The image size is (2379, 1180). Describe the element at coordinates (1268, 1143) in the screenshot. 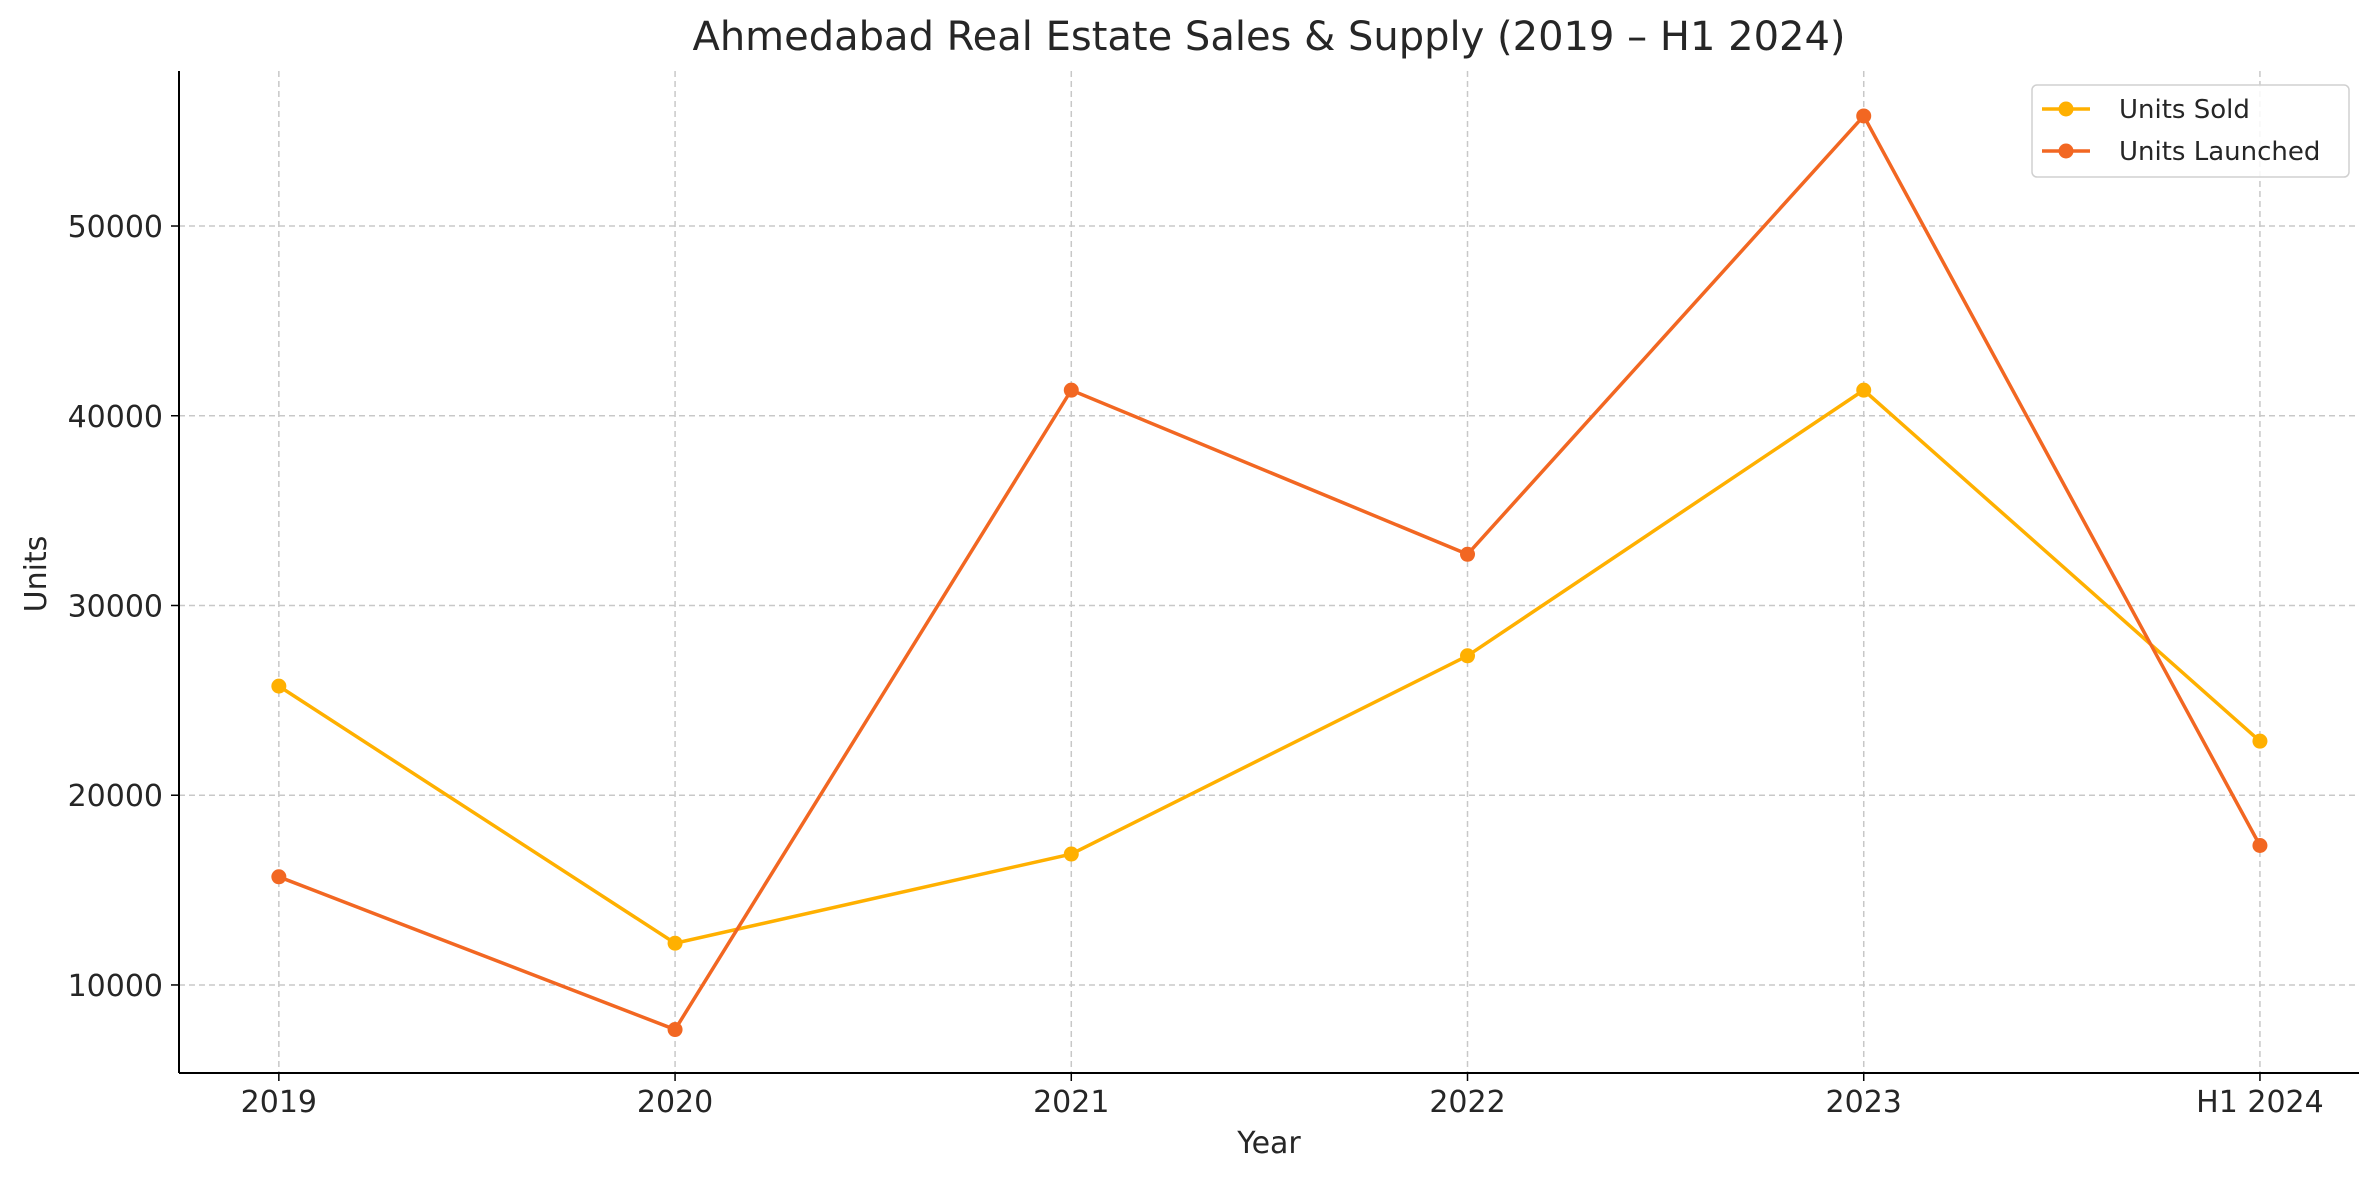

I see `x-axis-label: Year` at that location.